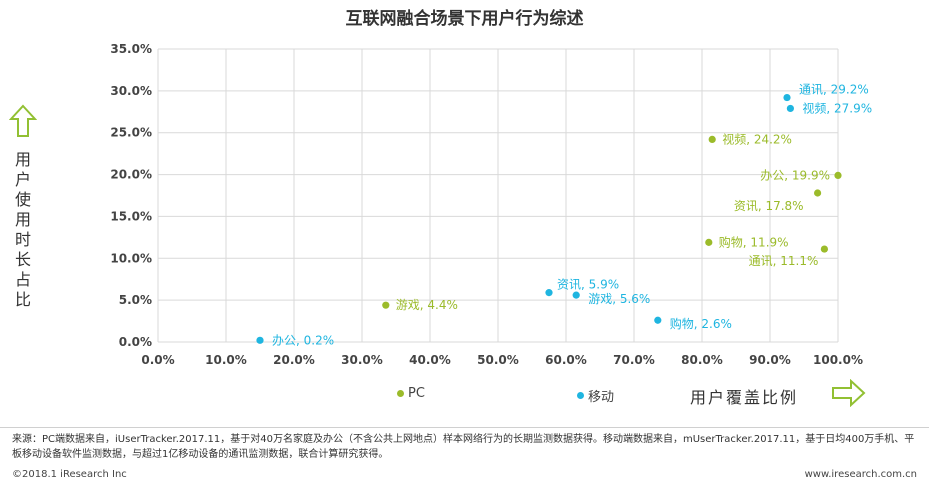  Describe the element at coordinates (770, 360) in the screenshot. I see `x-tick-label: 90.0%` at that location.